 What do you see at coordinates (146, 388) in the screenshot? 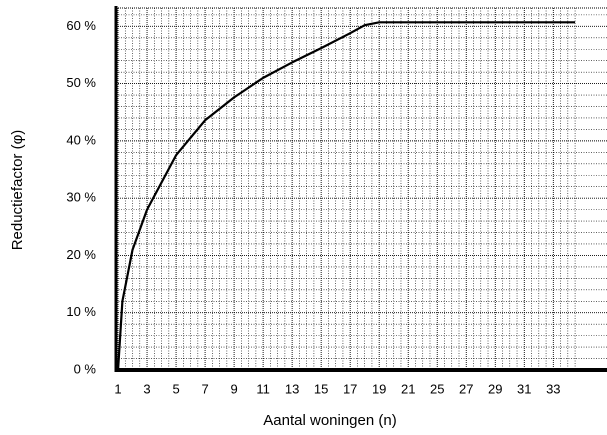
I see `x-tick-label: 3` at bounding box center [146, 388].